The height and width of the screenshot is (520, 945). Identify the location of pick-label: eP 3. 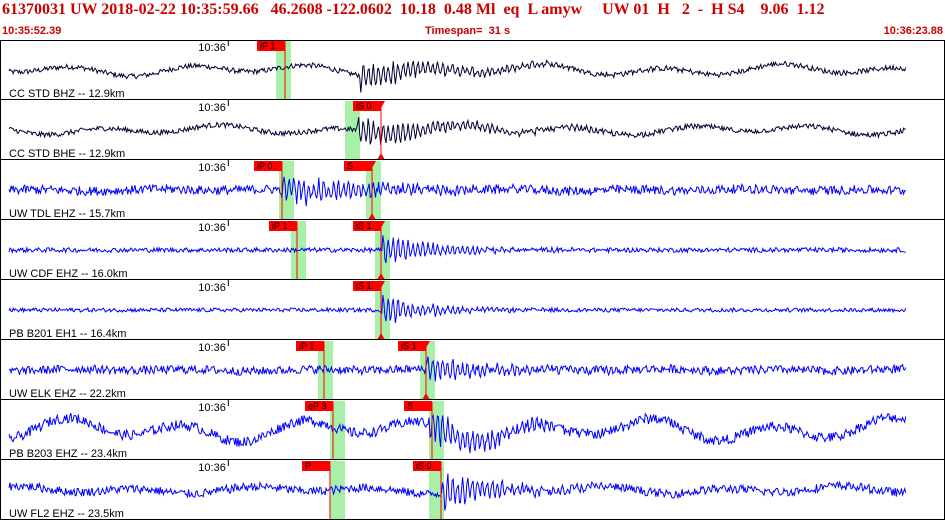
(317, 406).